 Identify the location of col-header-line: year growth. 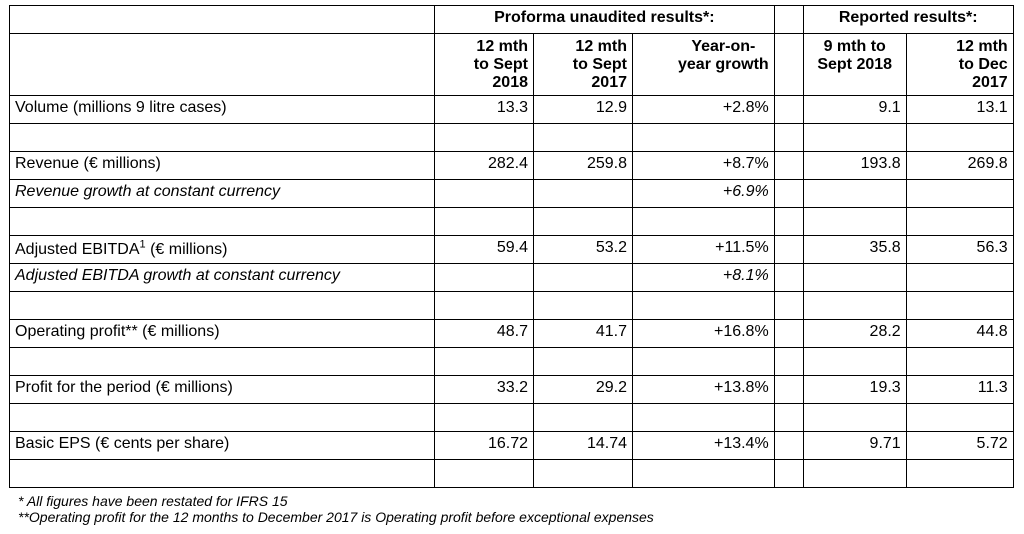
(723, 64).